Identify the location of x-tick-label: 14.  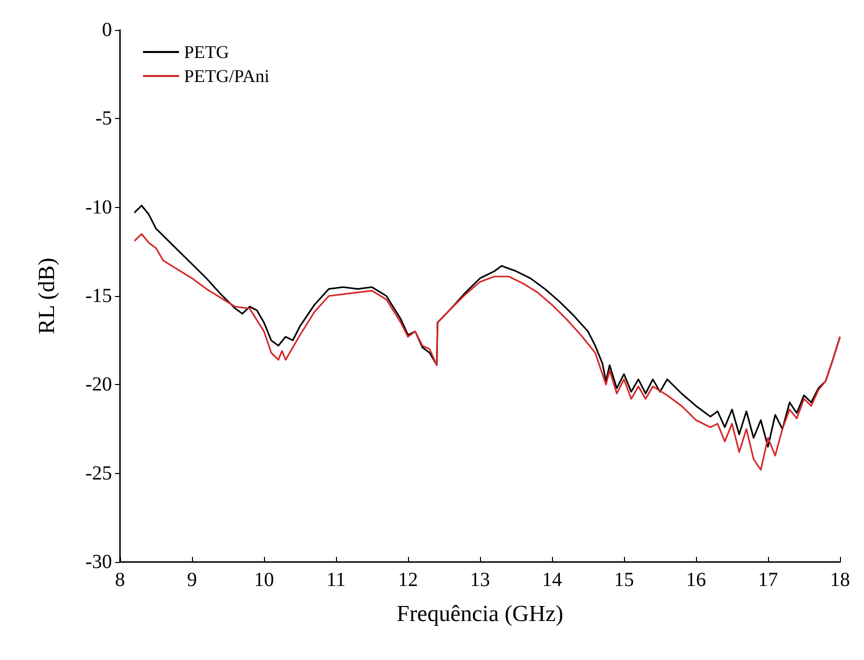
(552, 580).